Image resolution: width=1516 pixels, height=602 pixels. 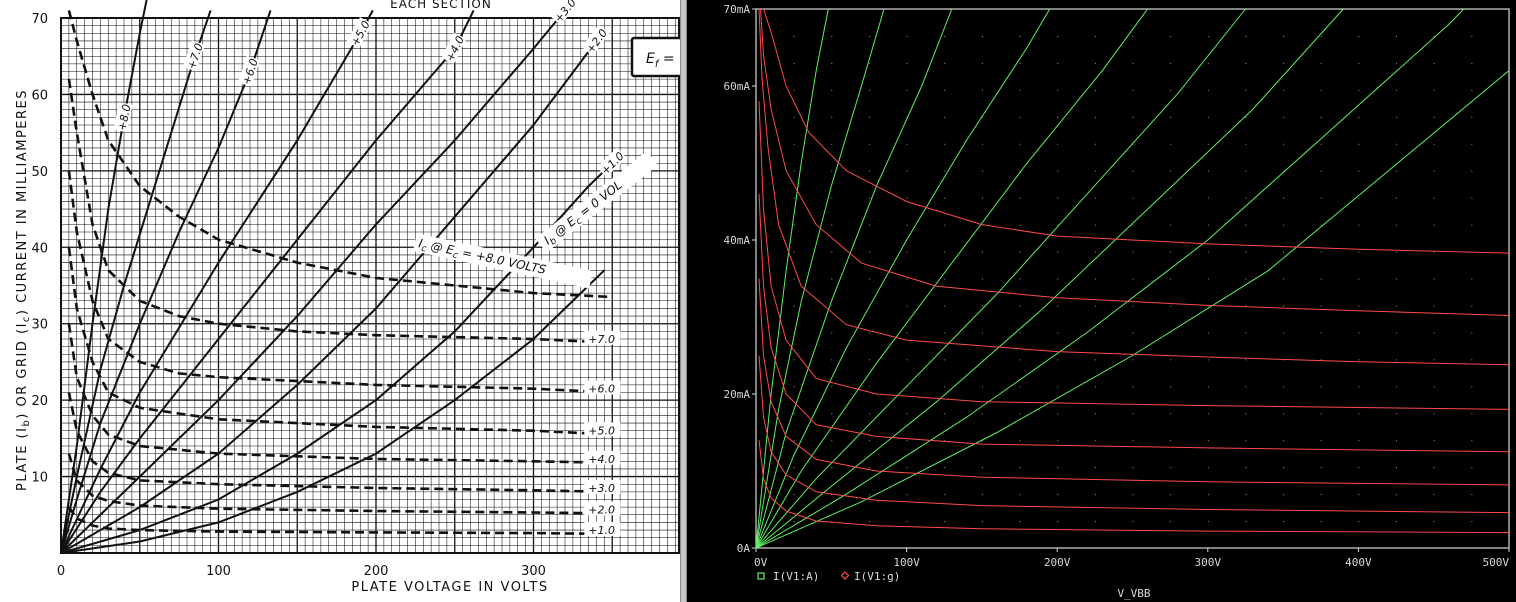 I want to click on series-curve, so click(x=792, y=278).